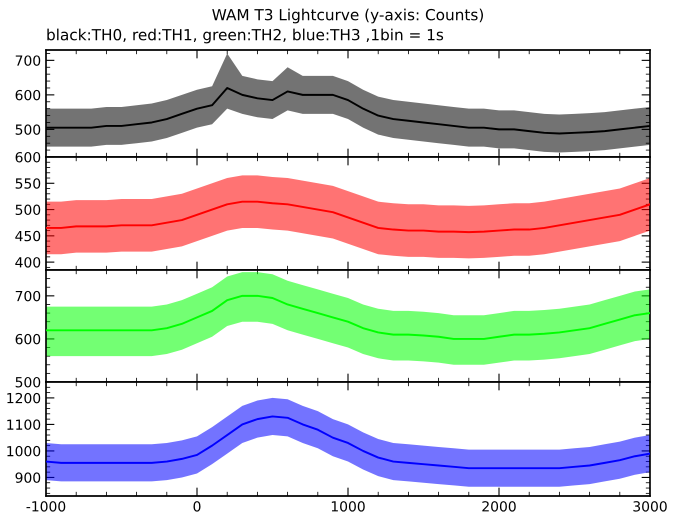 The width and height of the screenshot is (680, 515). I want to click on x-tick-label: 0, so click(196, 506).